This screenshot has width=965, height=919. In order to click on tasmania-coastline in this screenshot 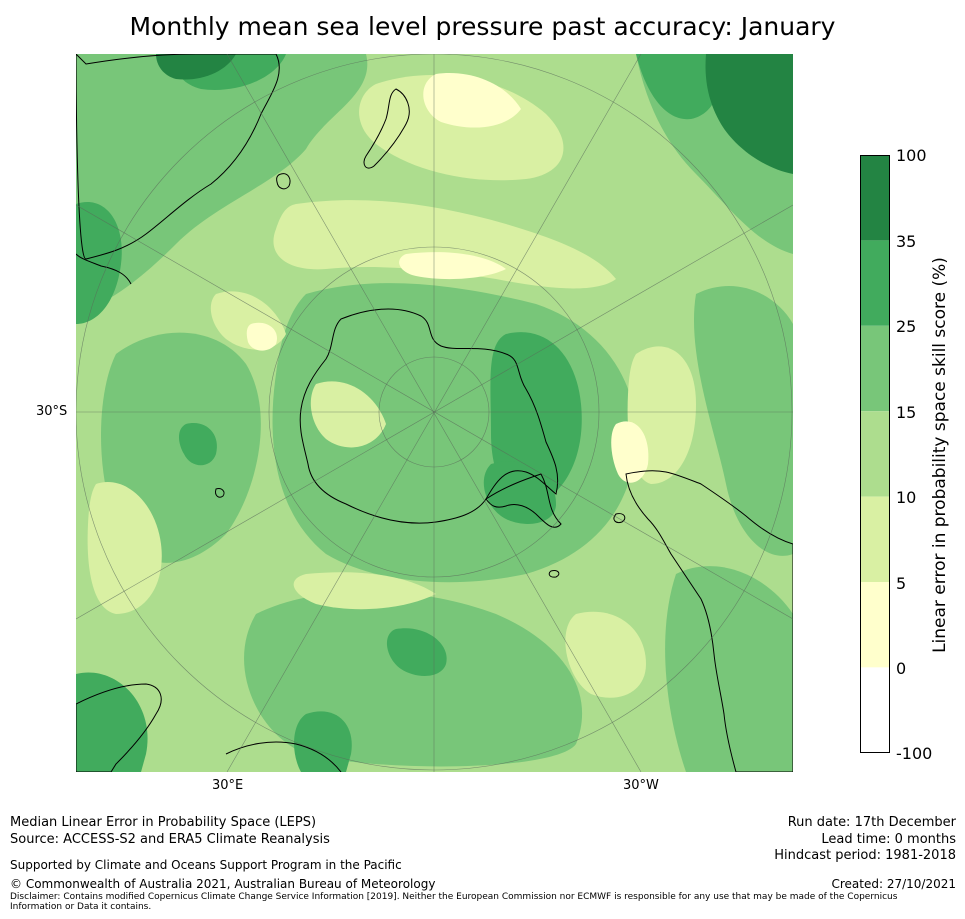, I will do `click(283, 181)`.